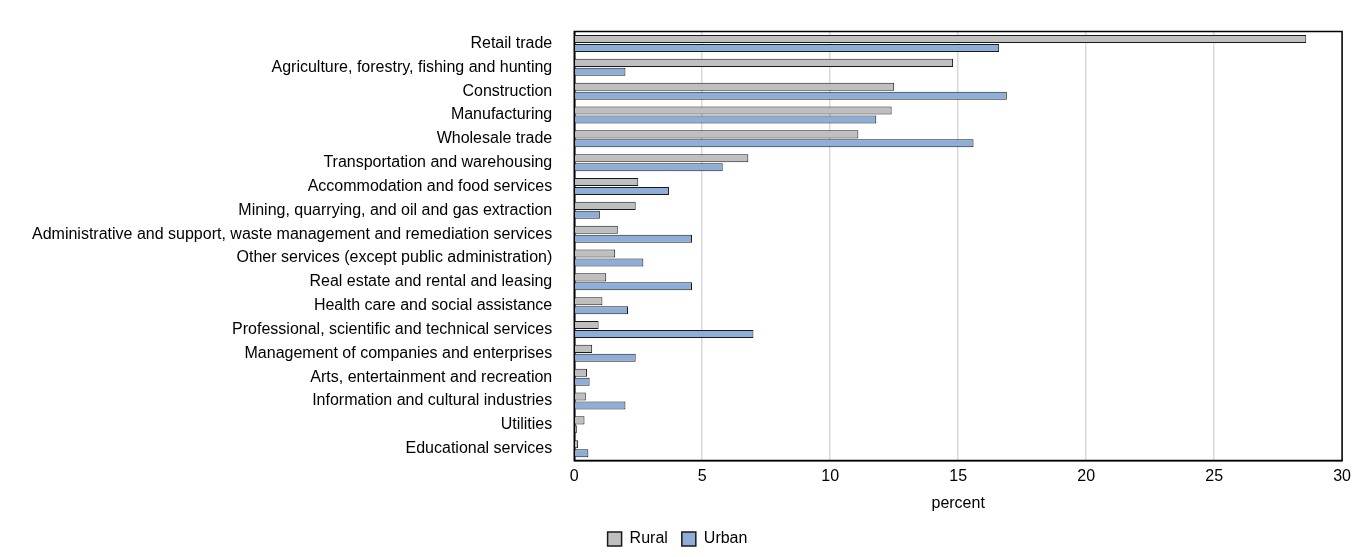 Image resolution: width=1357 pixels, height=557 pixels. What do you see at coordinates (574, 475) in the screenshot?
I see `x-tick-label: 0` at bounding box center [574, 475].